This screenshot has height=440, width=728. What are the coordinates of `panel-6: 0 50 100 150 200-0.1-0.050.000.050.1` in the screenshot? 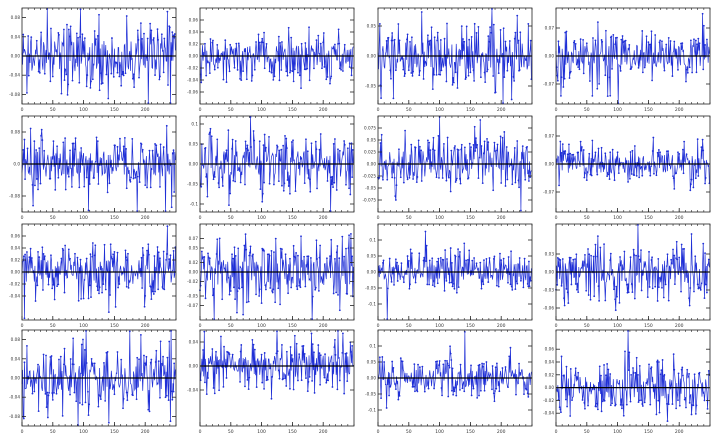 It's located at (271, 168).